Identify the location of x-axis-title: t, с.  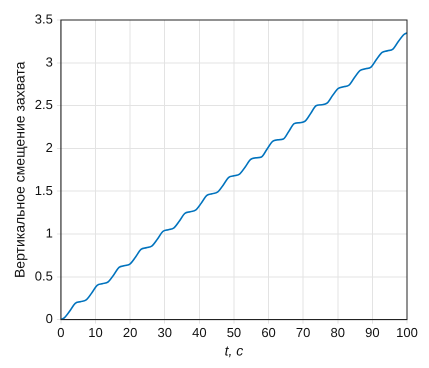
(234, 350).